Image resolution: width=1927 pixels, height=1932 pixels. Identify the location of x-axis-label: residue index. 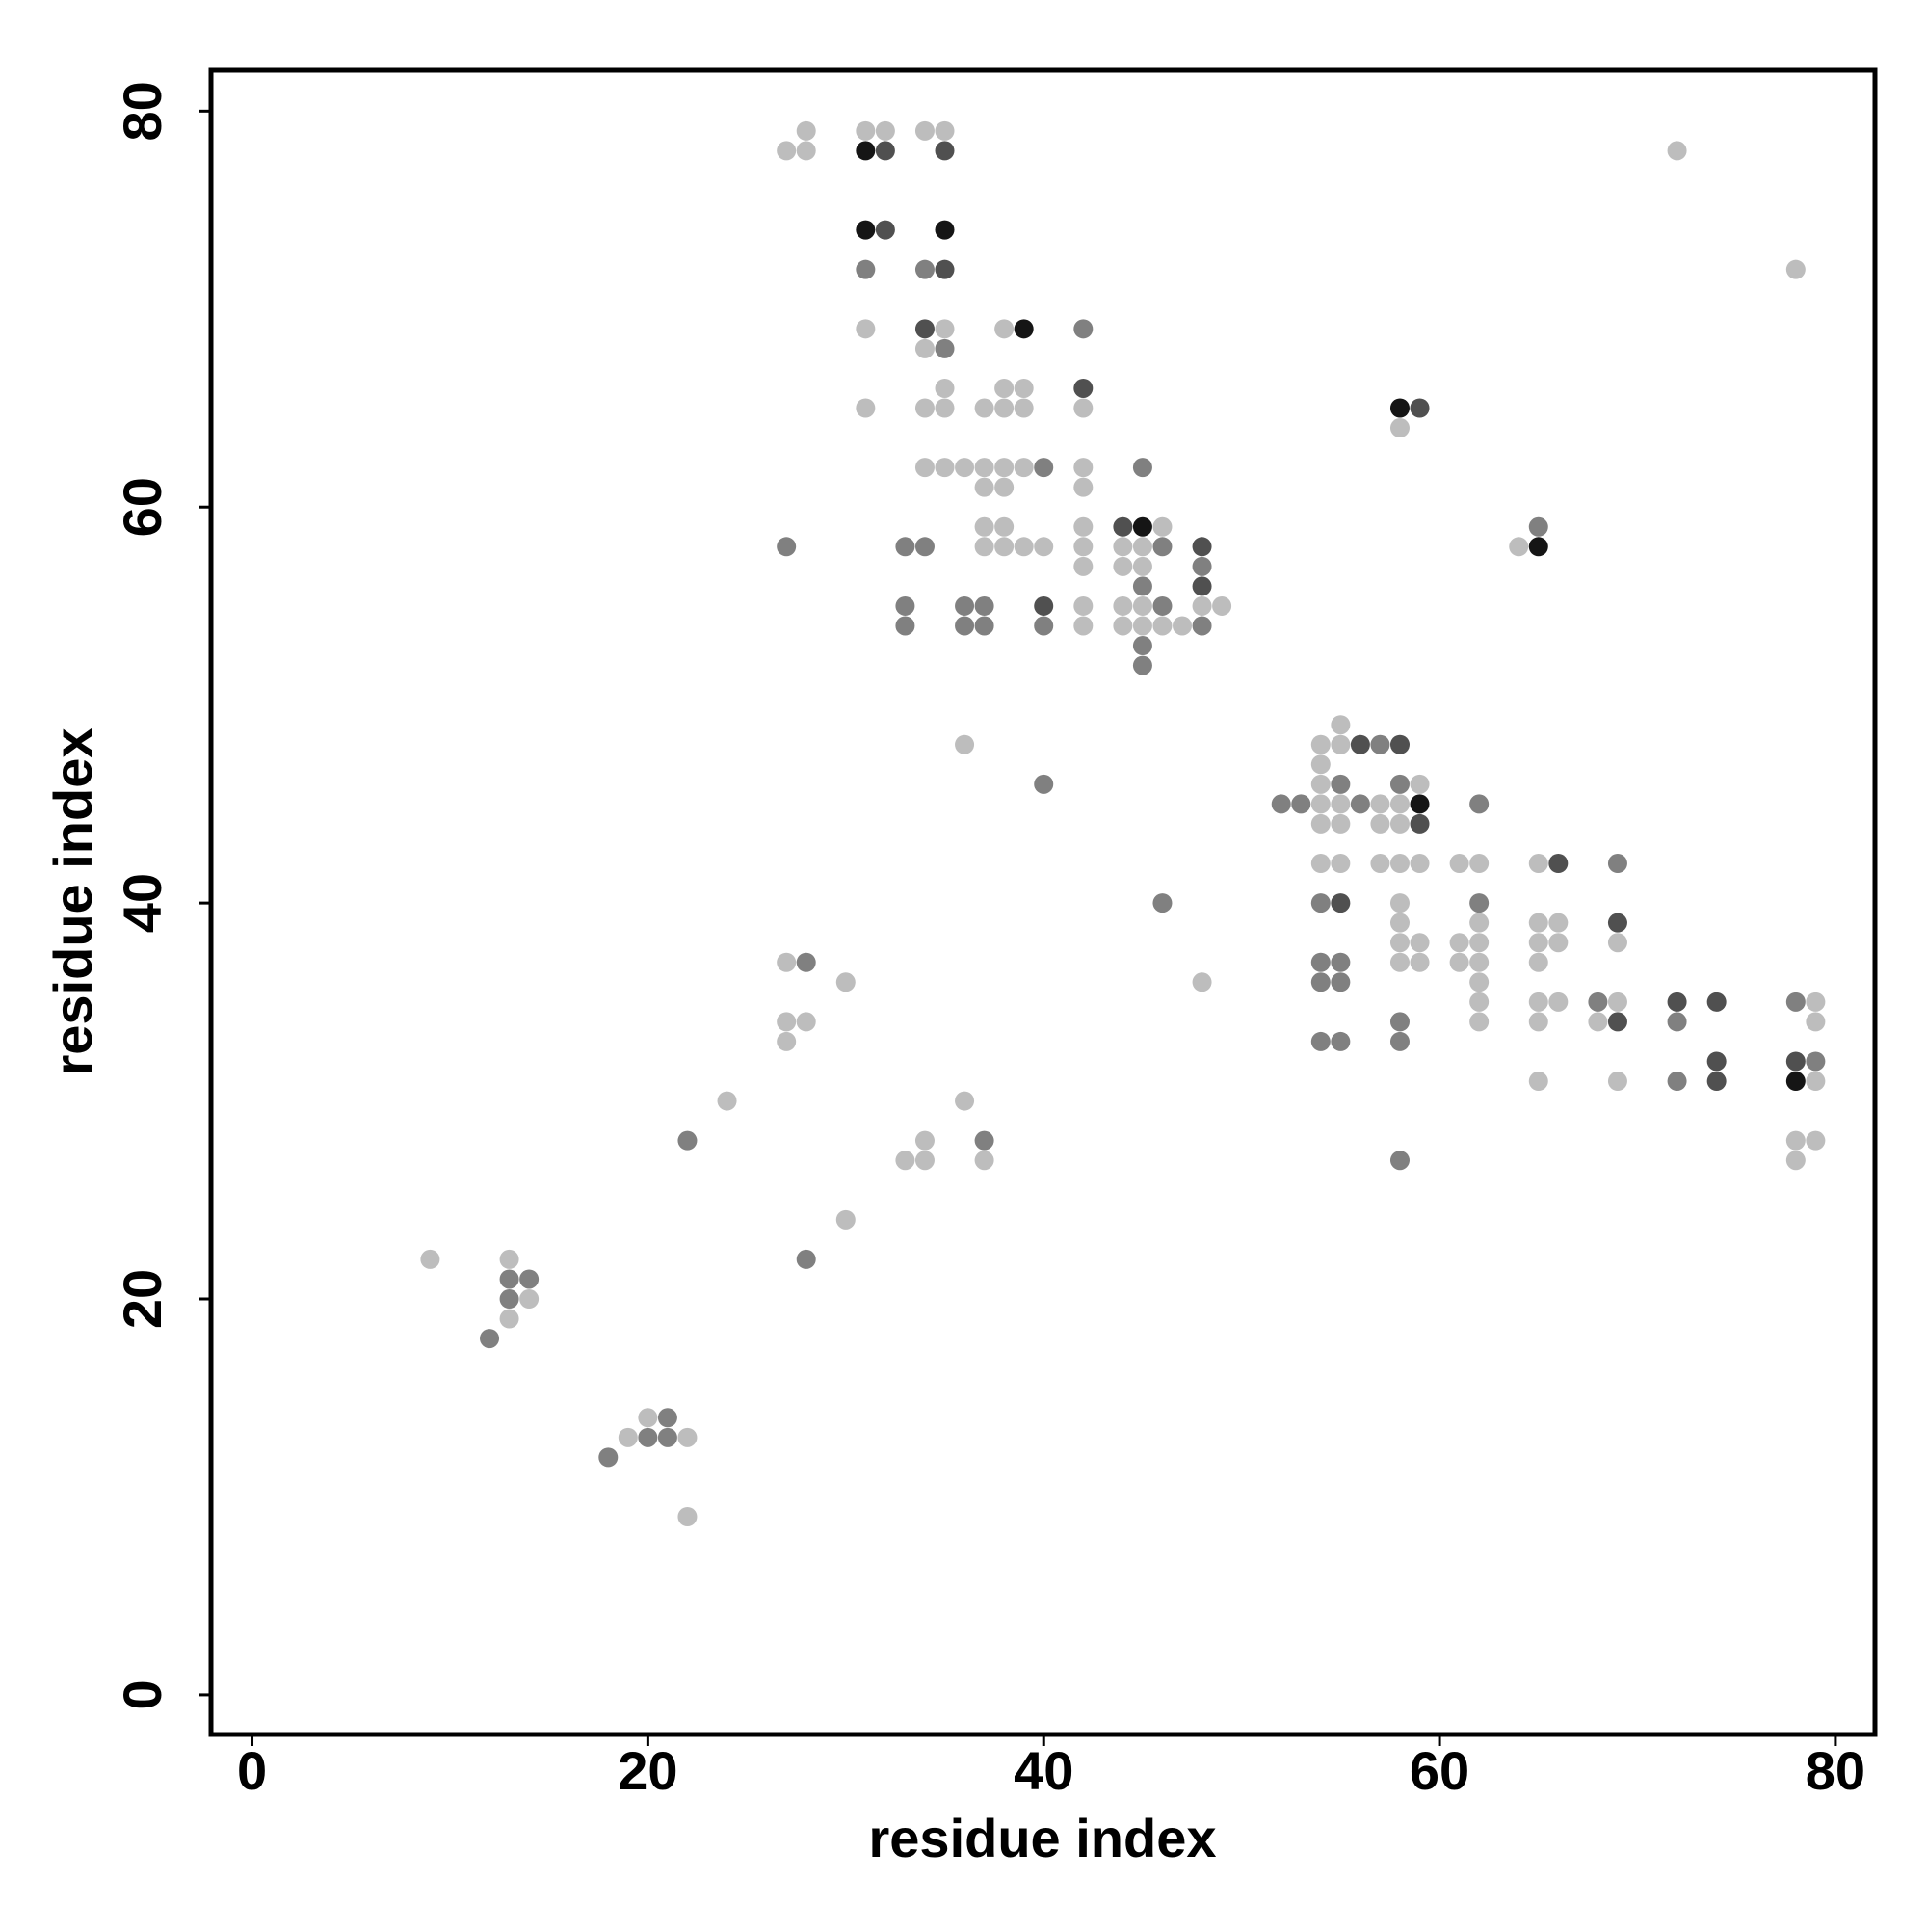
(1042, 1838).